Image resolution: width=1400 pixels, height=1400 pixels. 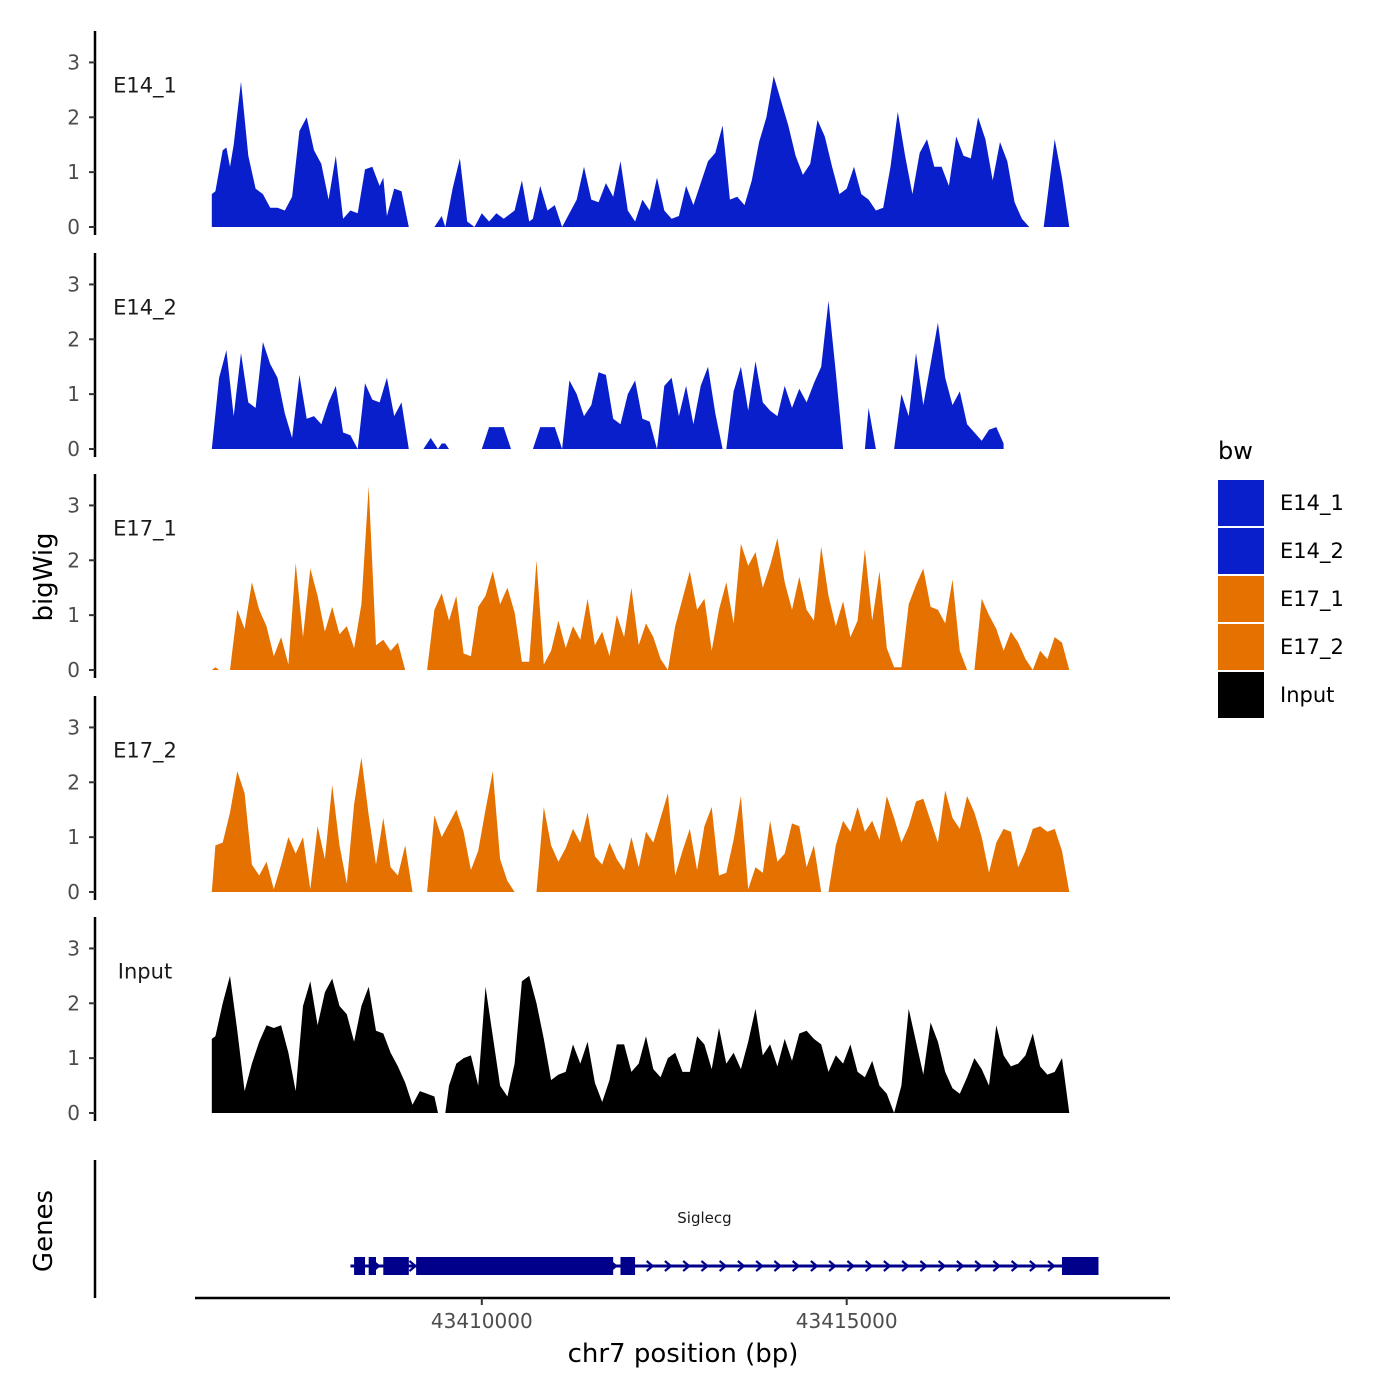 I want to click on x-tick-label: 43415000, so click(x=847, y=1321).